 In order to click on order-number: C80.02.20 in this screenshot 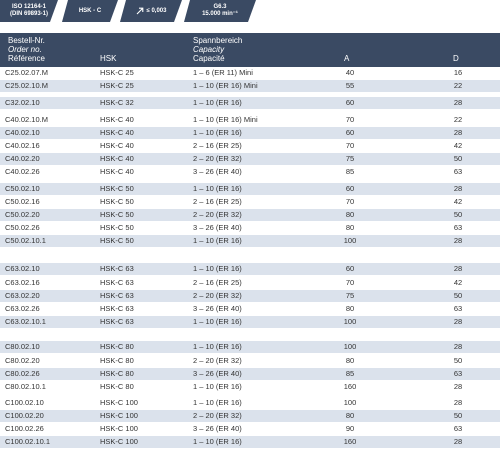, I will do `click(22, 360)`.